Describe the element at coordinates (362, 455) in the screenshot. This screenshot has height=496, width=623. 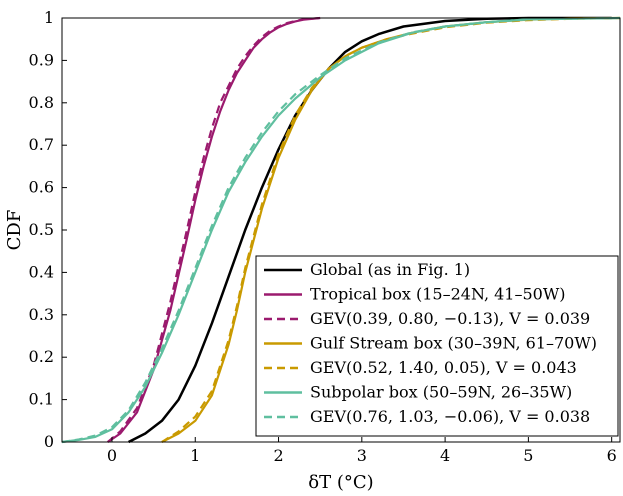
I see `x-tick-label-3: 3` at that location.